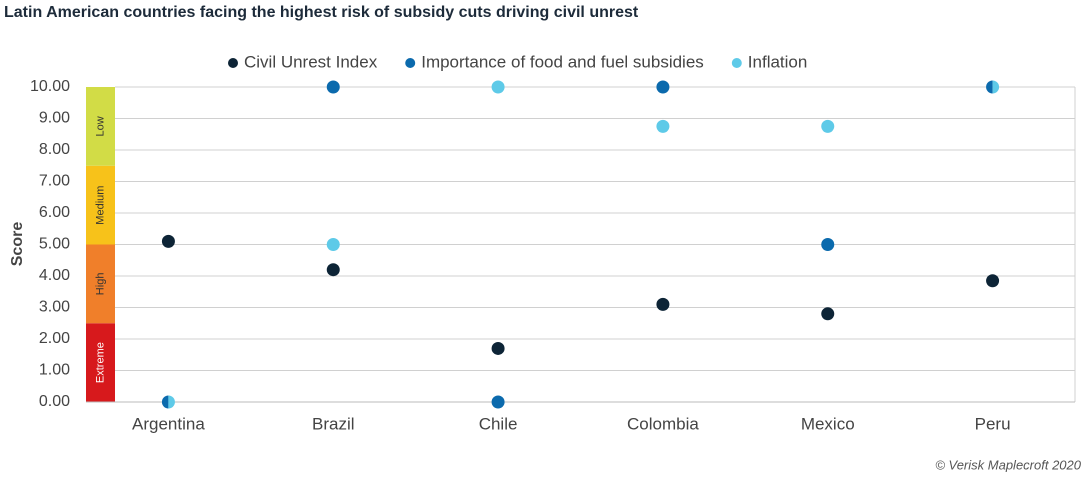 This screenshot has height=493, width=1087. I want to click on y-tick-label: 2.00, so click(54, 338).